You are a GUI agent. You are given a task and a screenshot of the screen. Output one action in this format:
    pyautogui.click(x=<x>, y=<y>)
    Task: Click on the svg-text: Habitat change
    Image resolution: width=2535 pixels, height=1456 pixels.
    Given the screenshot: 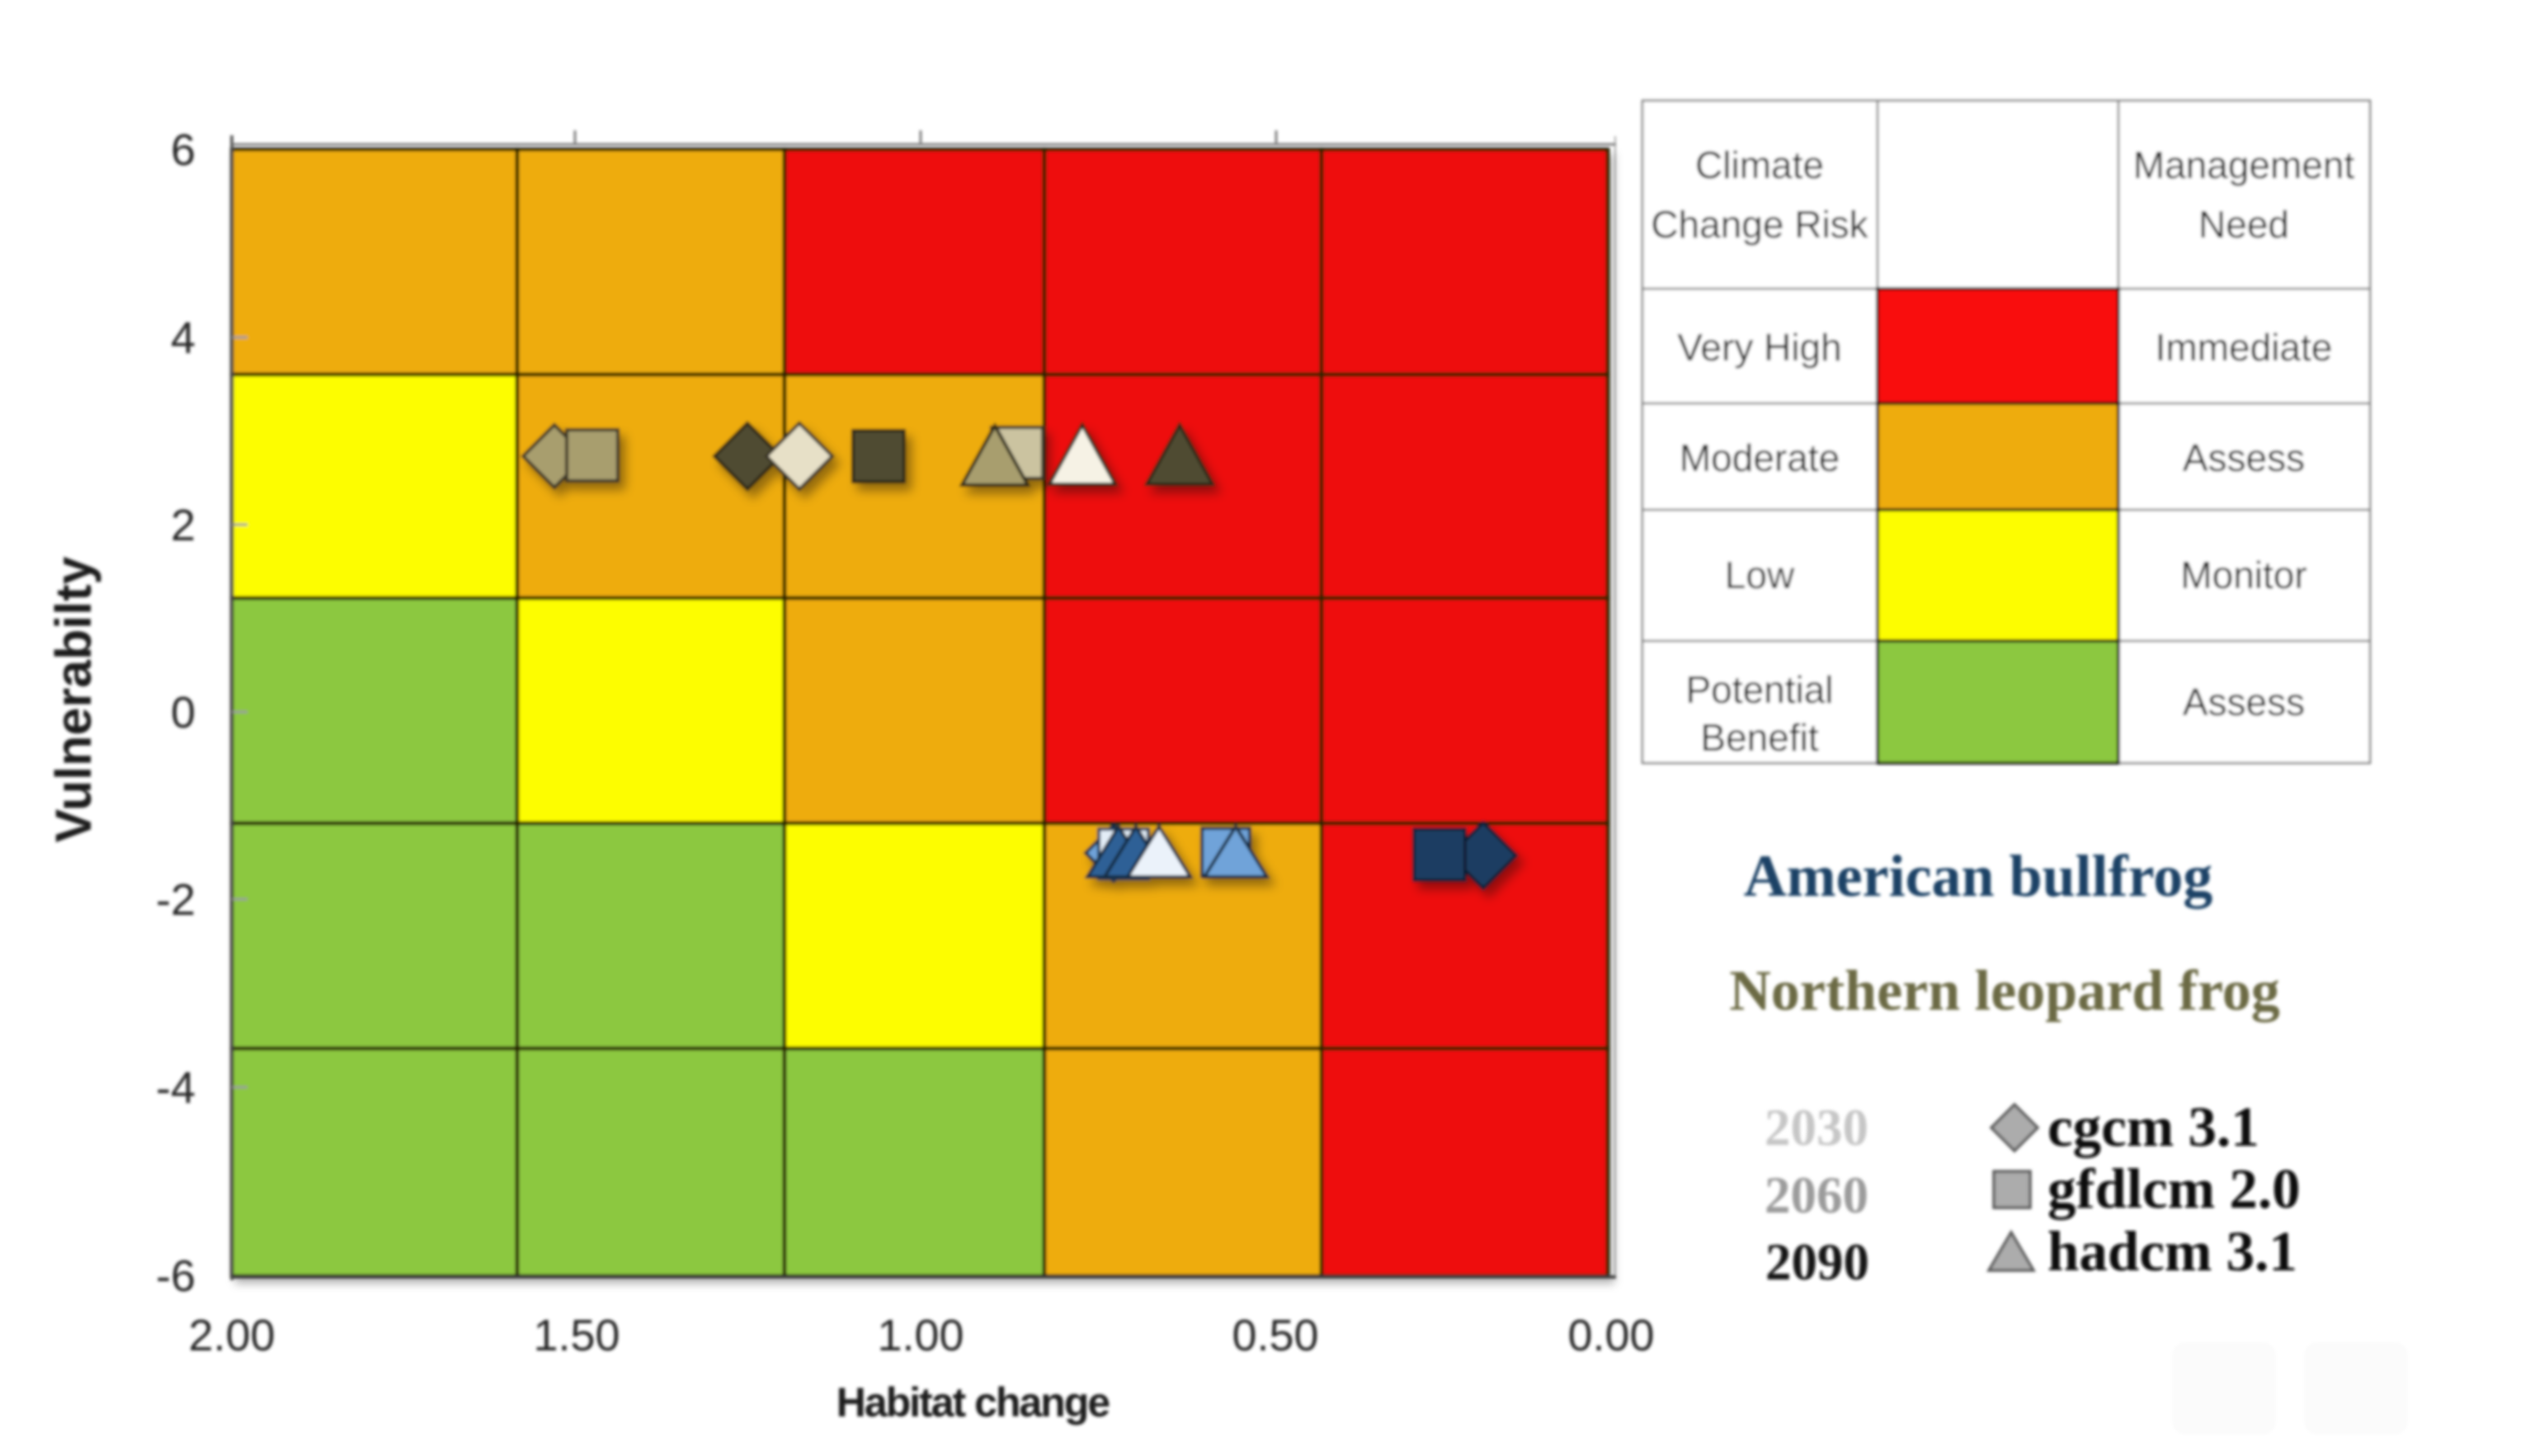 What is the action you would take?
    pyautogui.click(x=973, y=1402)
    